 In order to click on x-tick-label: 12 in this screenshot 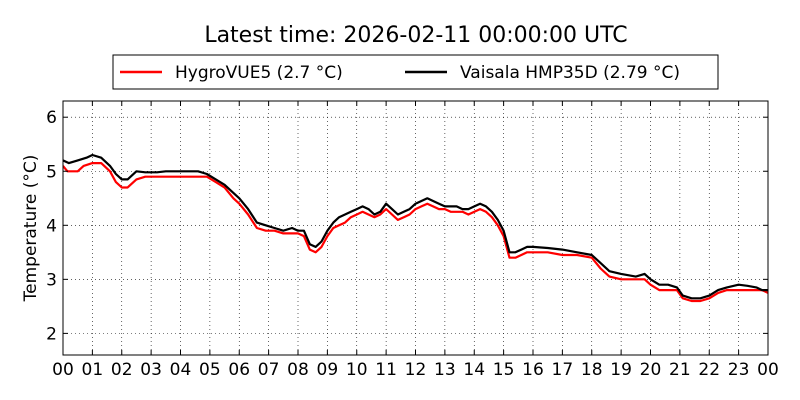, I will do `click(416, 370)`.